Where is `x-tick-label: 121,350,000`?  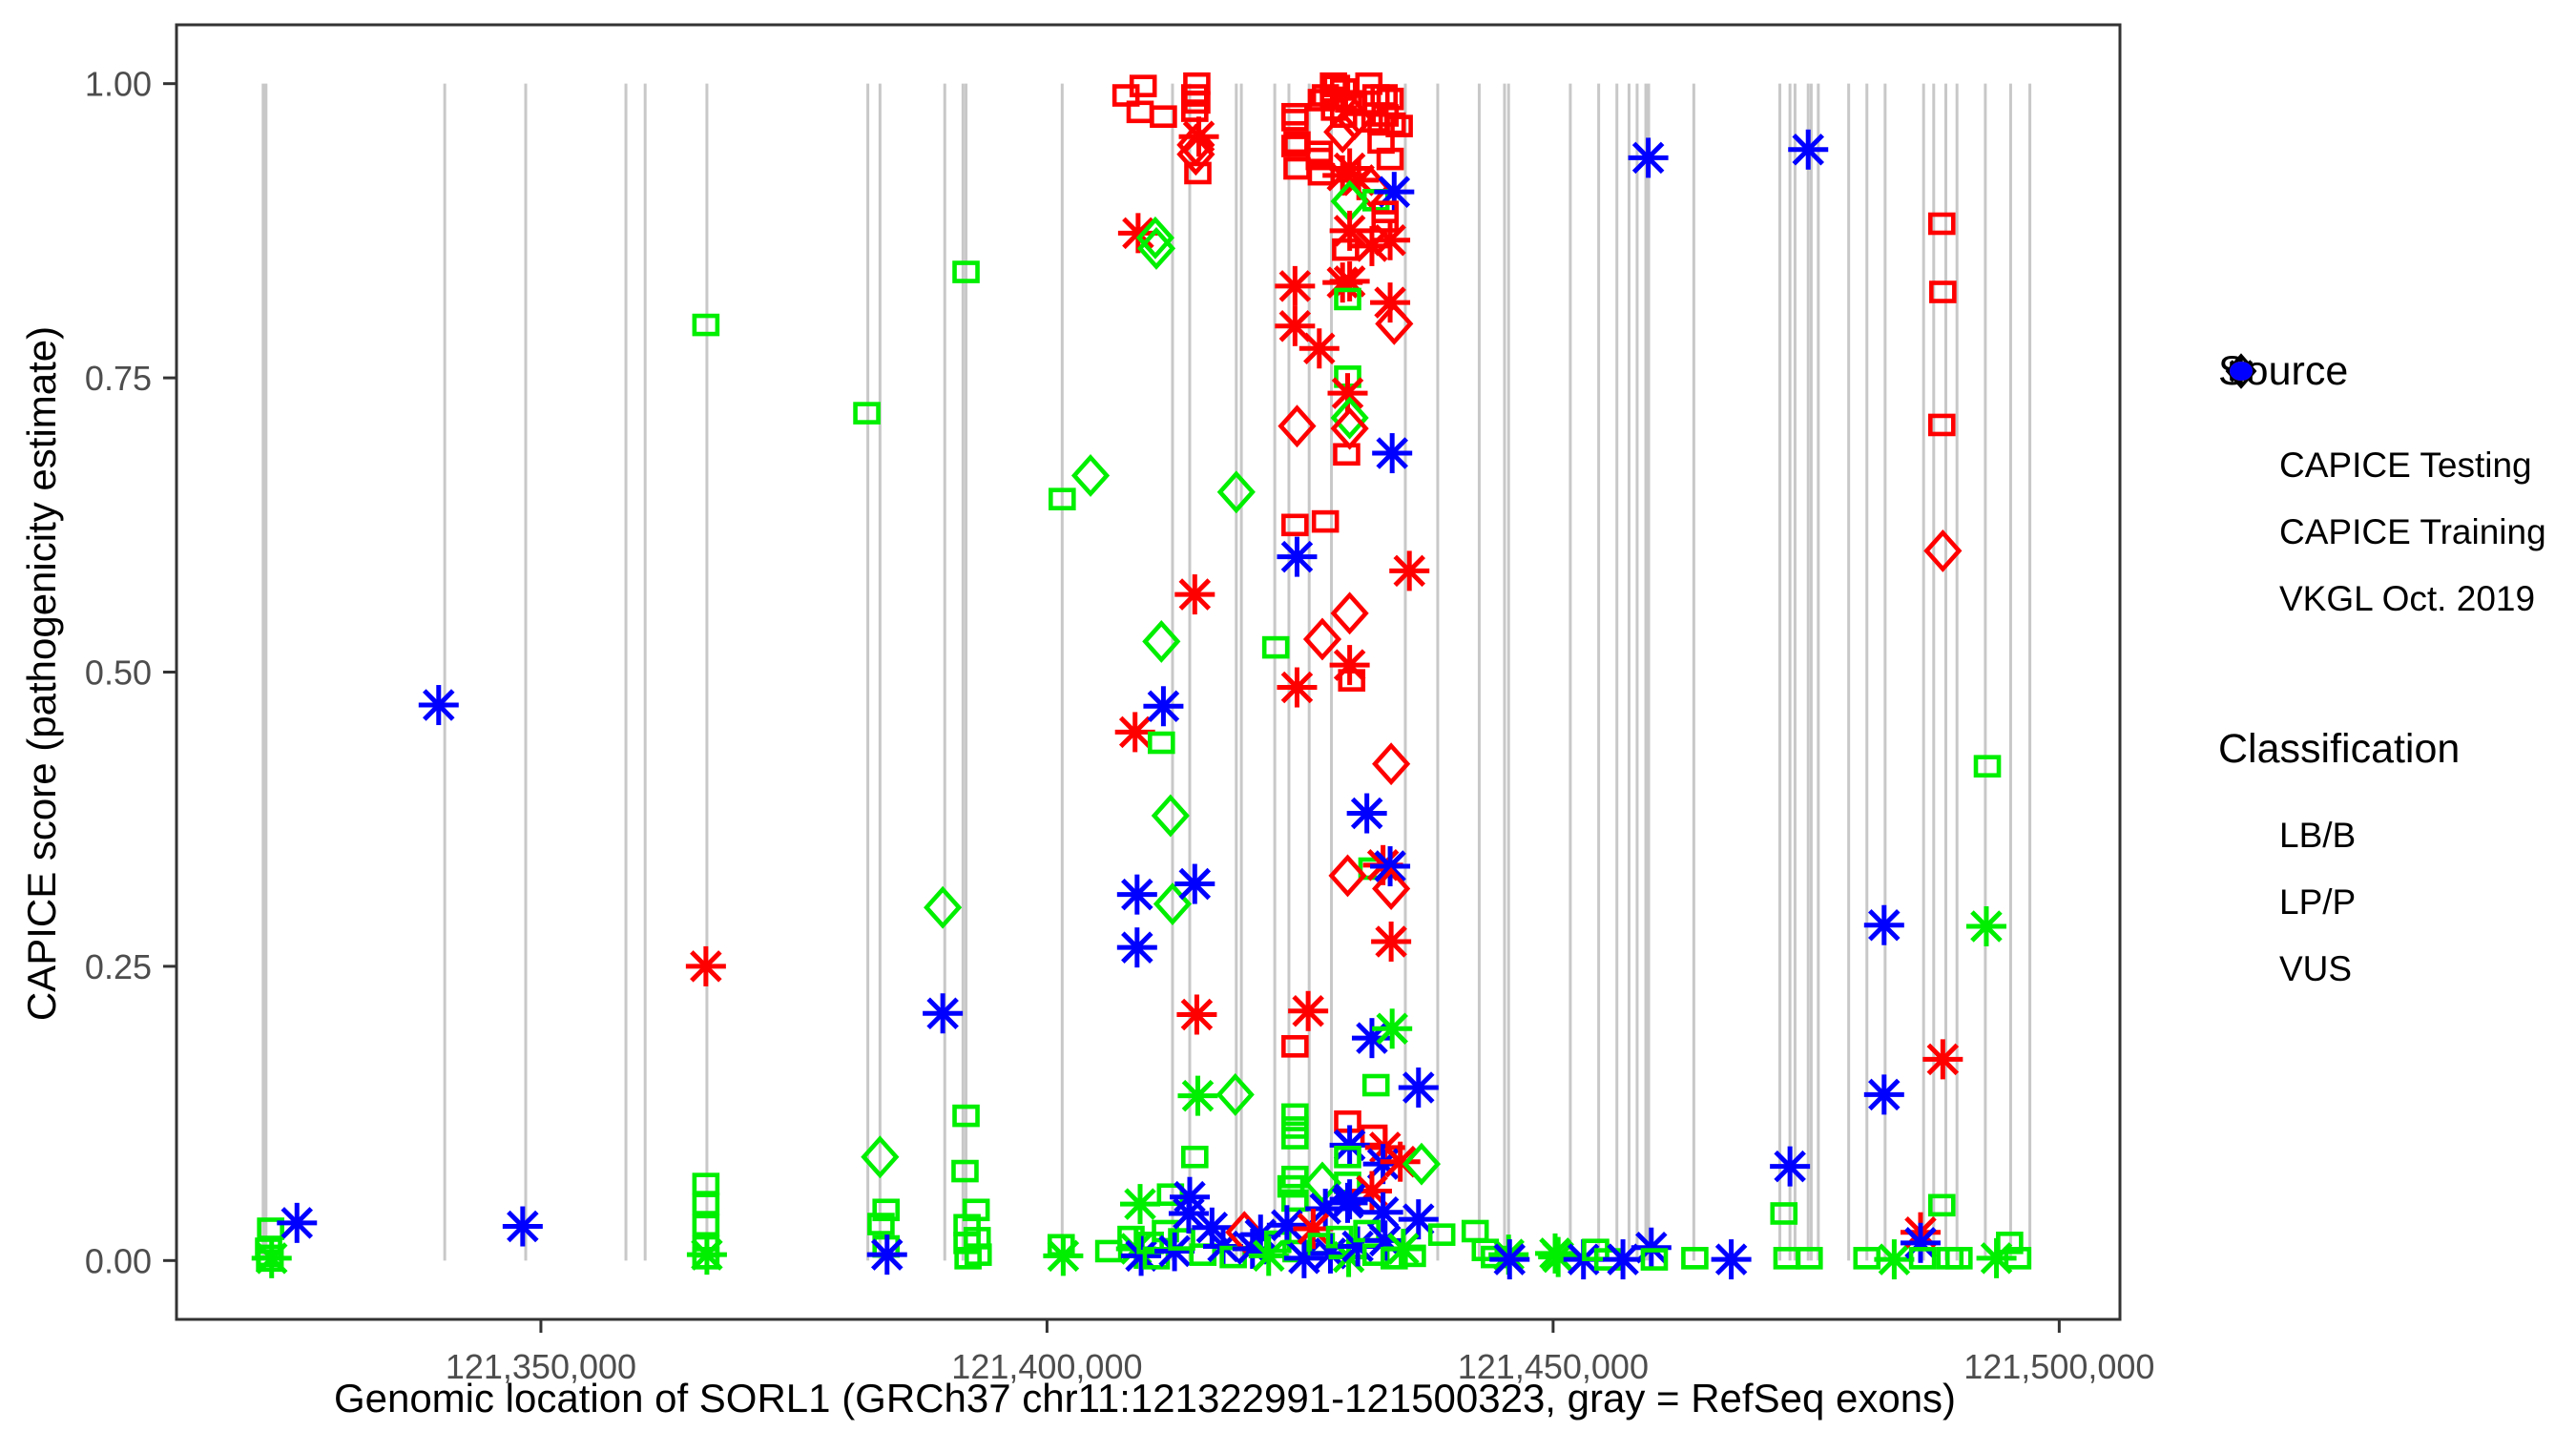 x-tick-label: 121,350,000 is located at coordinates (541, 1366).